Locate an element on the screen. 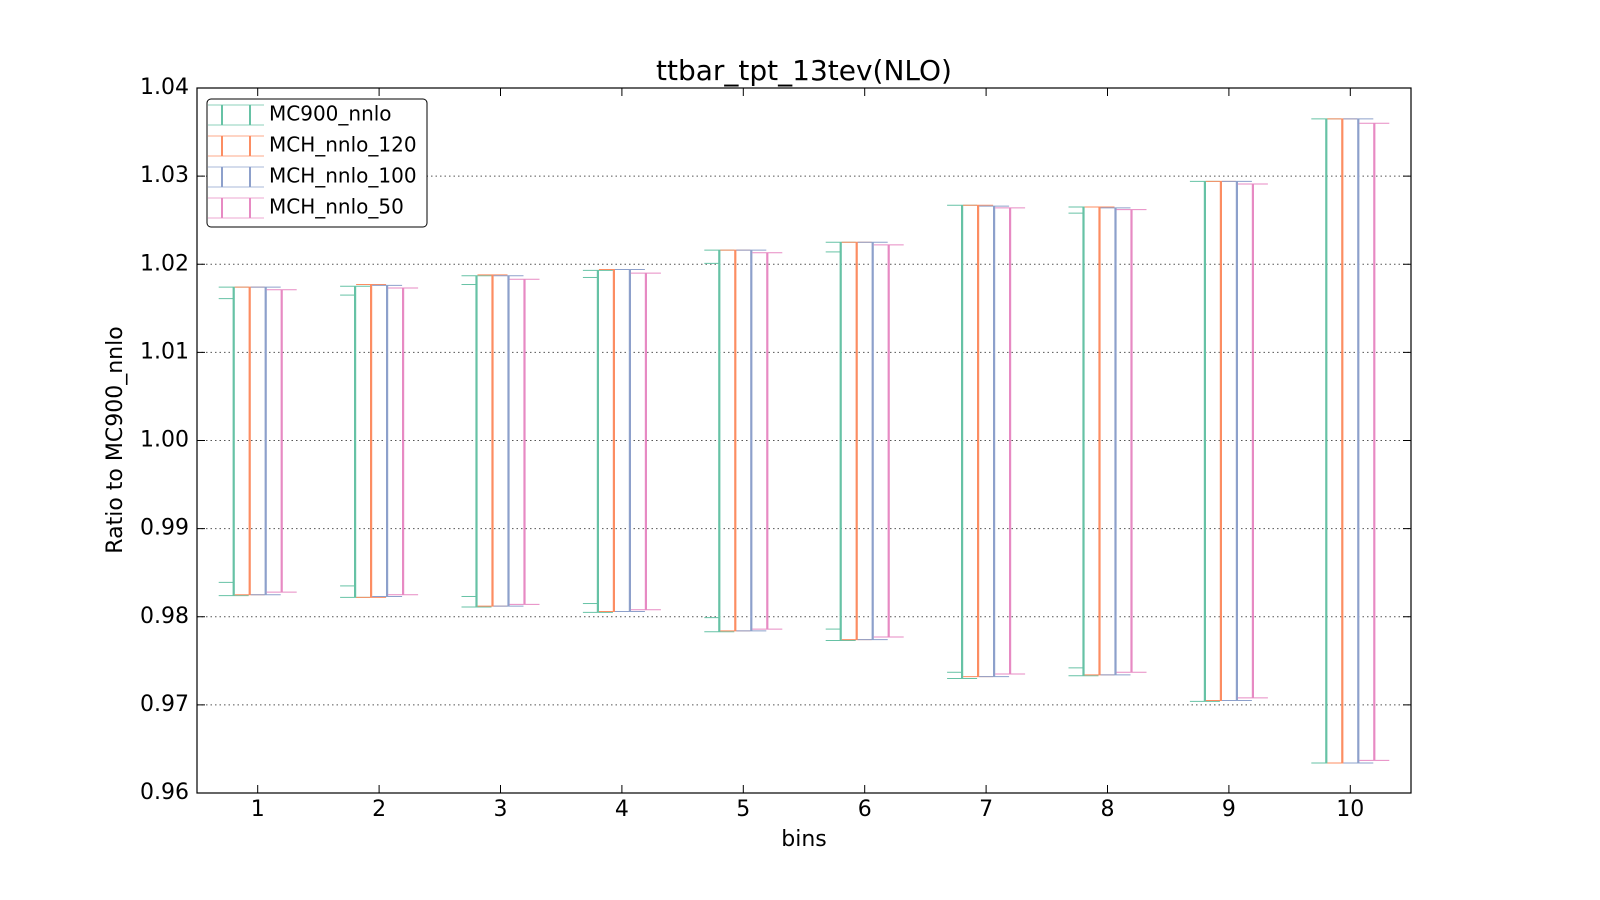  legend-label: MCH_nnlo_120 is located at coordinates (343, 145).